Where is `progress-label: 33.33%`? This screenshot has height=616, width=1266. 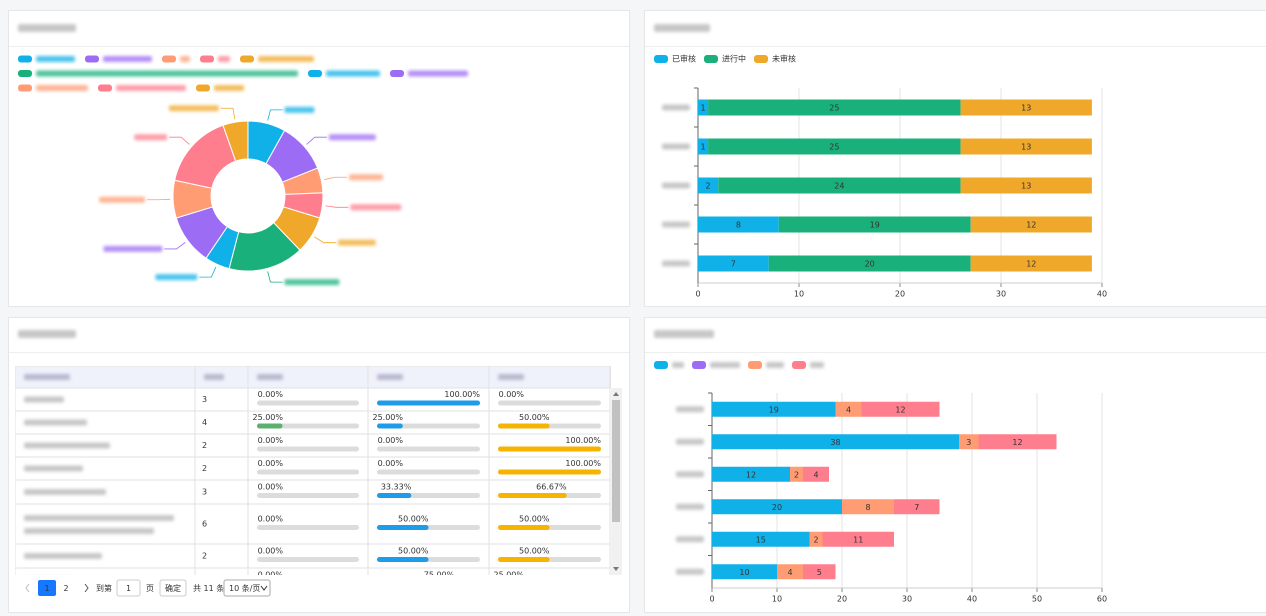 progress-label: 33.33% is located at coordinates (396, 487).